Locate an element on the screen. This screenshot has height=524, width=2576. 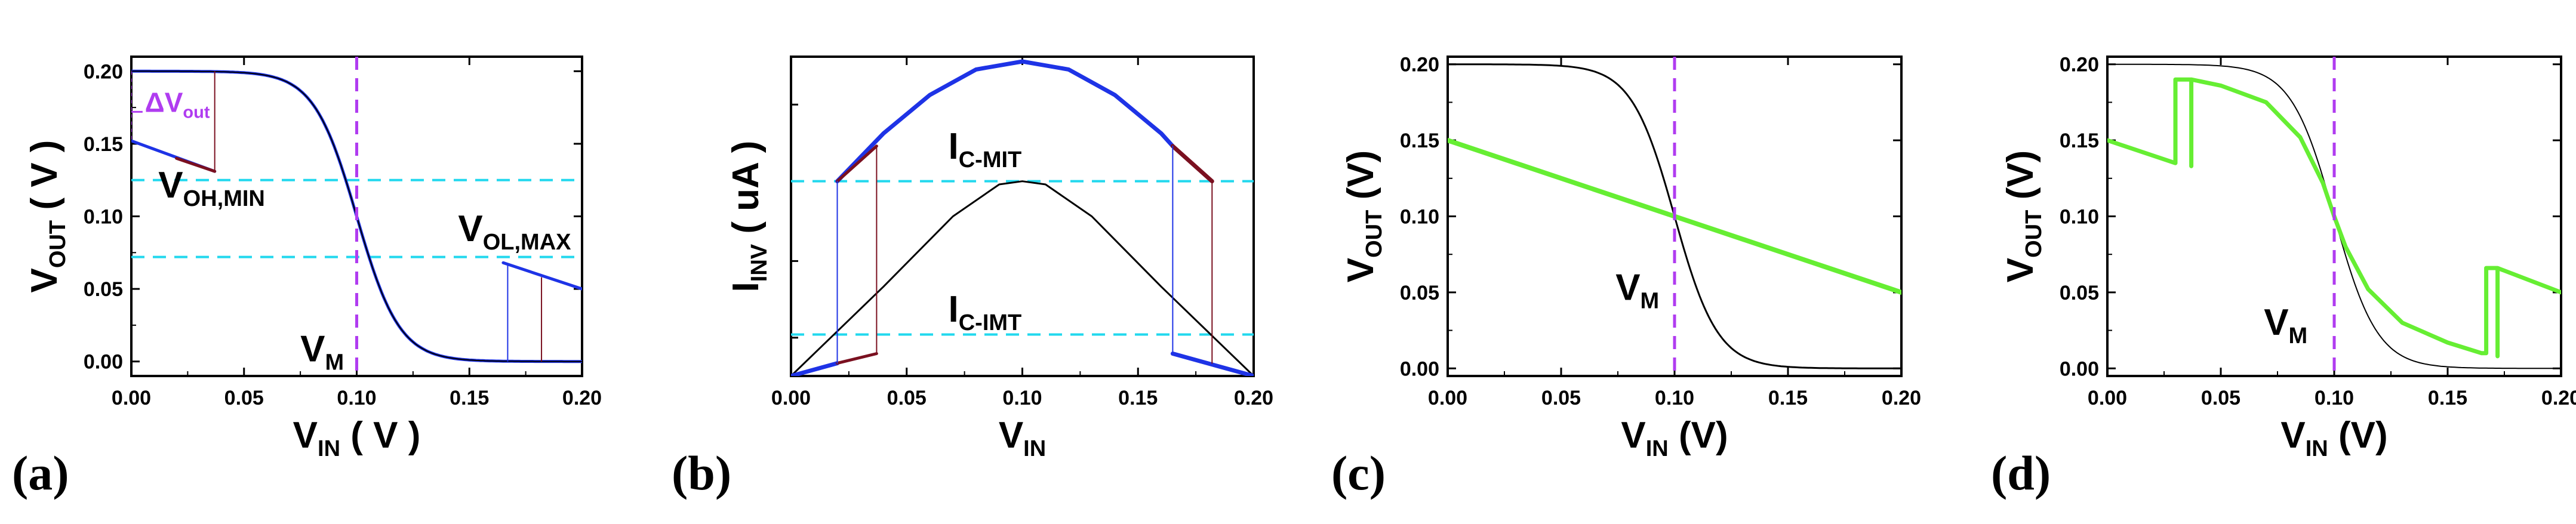
data-layer-d is located at coordinates (2334, 216).